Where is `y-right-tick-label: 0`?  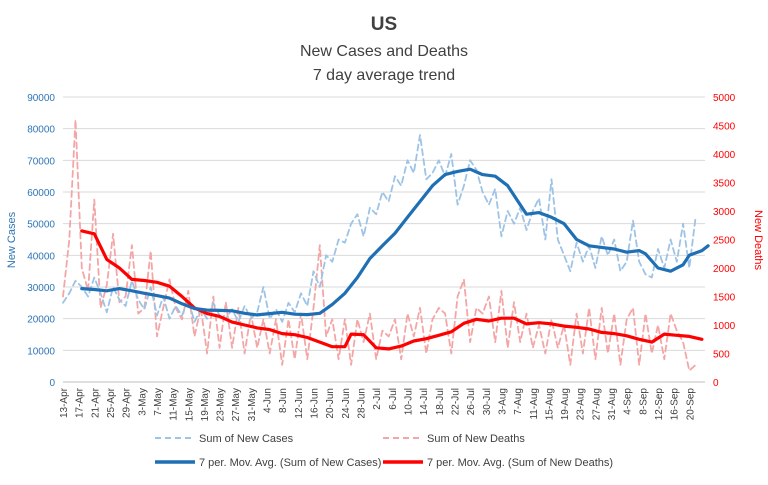 y-right-tick-label: 0 is located at coordinates (716, 383).